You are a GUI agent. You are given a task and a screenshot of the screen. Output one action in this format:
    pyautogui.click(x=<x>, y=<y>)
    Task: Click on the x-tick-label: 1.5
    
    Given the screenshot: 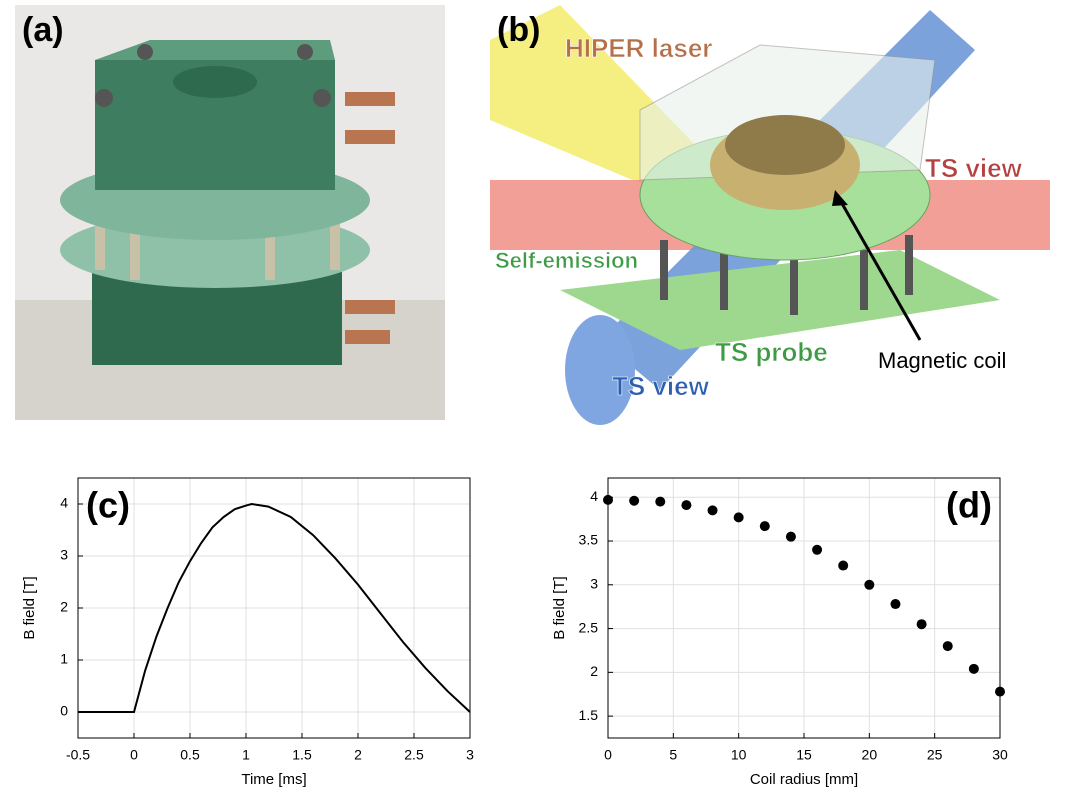 What is the action you would take?
    pyautogui.click(x=302, y=755)
    